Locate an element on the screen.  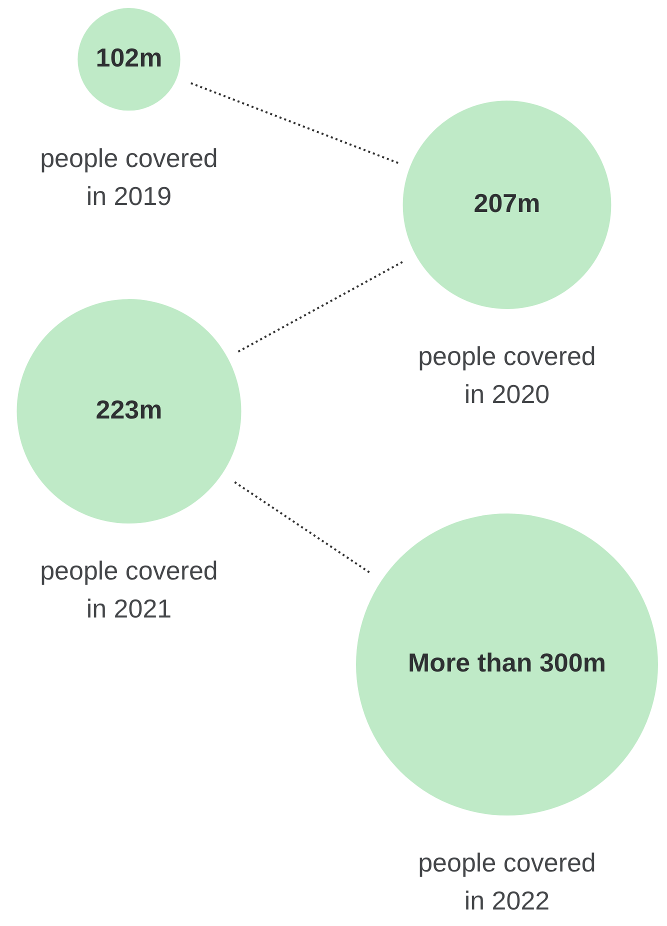
category-label: people covered in 2020 is located at coordinates (507, 375).